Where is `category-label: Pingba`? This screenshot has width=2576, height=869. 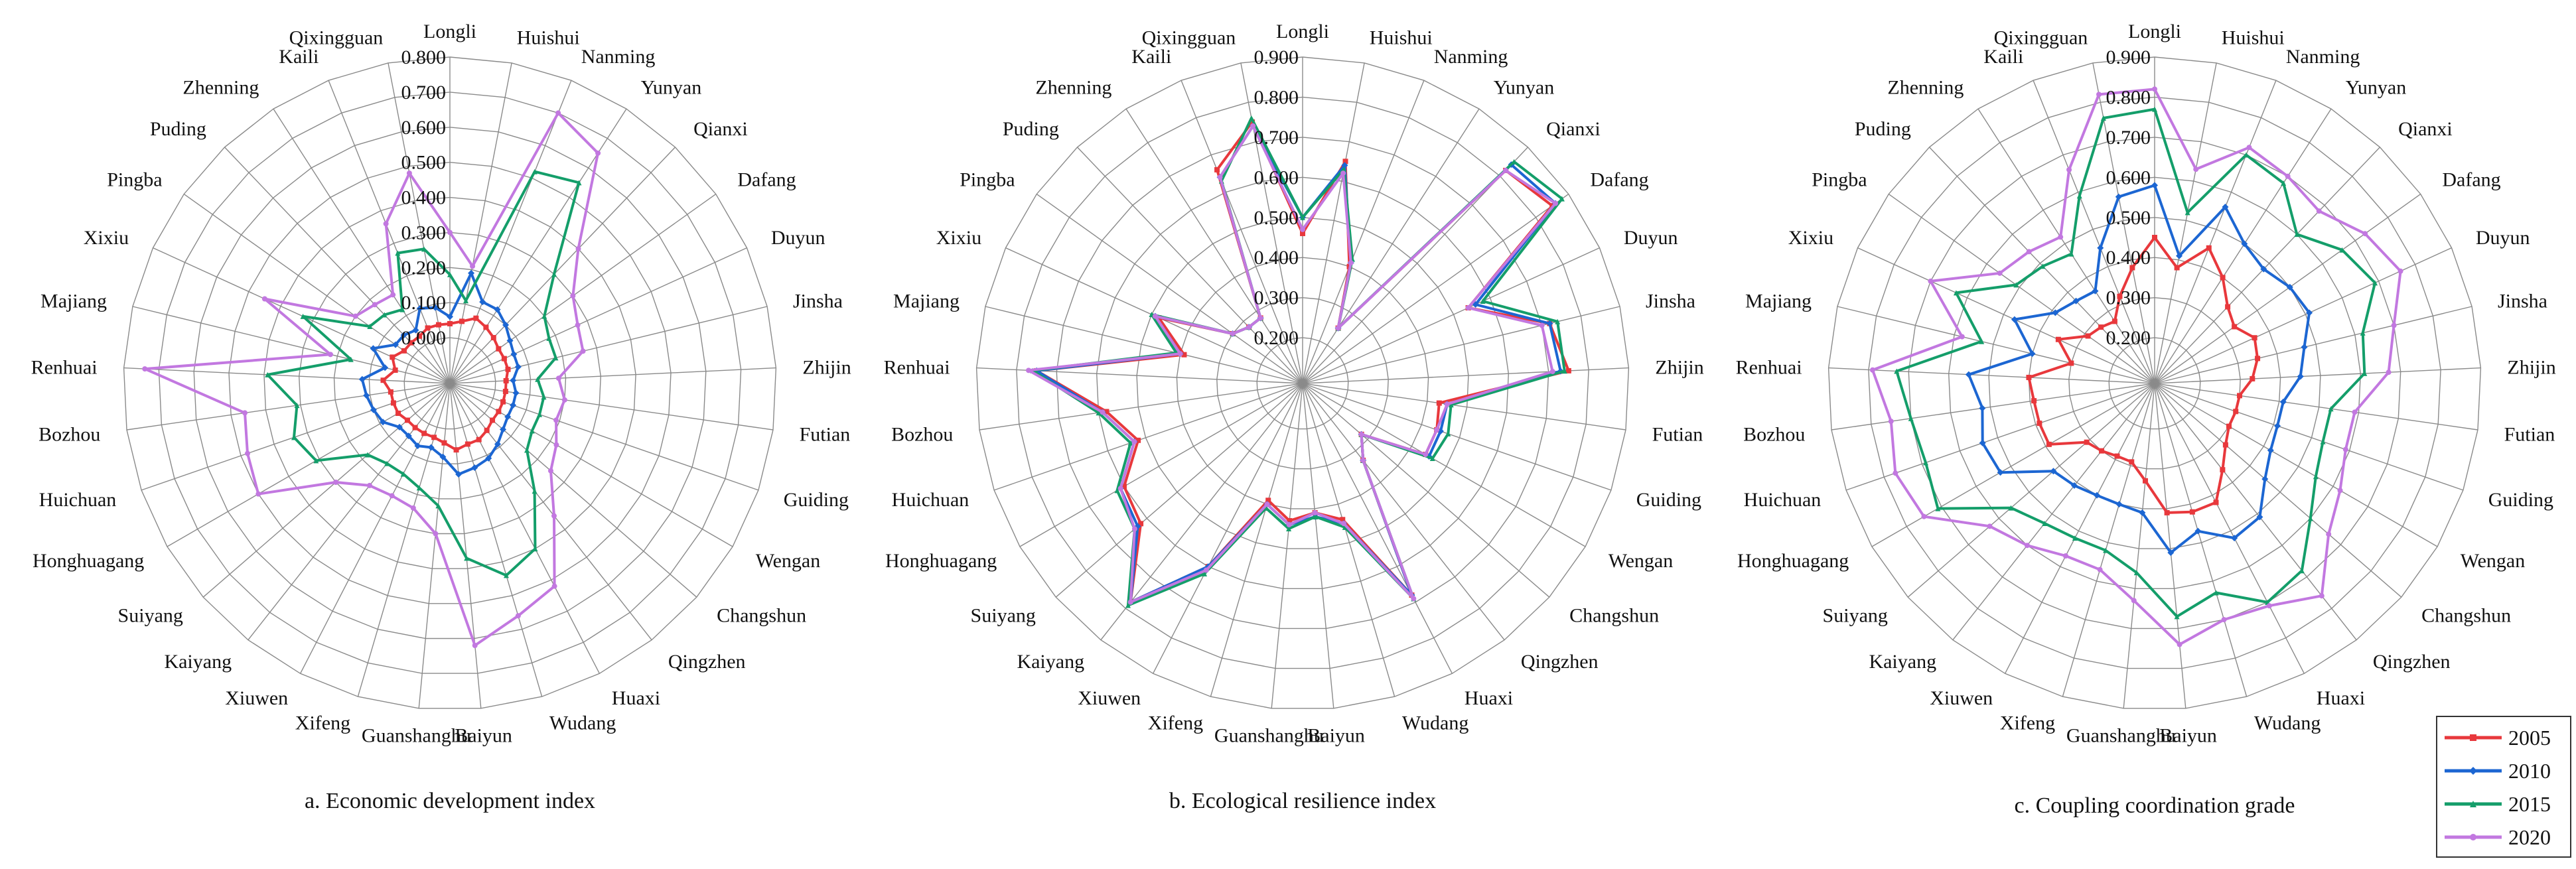 category-label: Pingba is located at coordinates (987, 179).